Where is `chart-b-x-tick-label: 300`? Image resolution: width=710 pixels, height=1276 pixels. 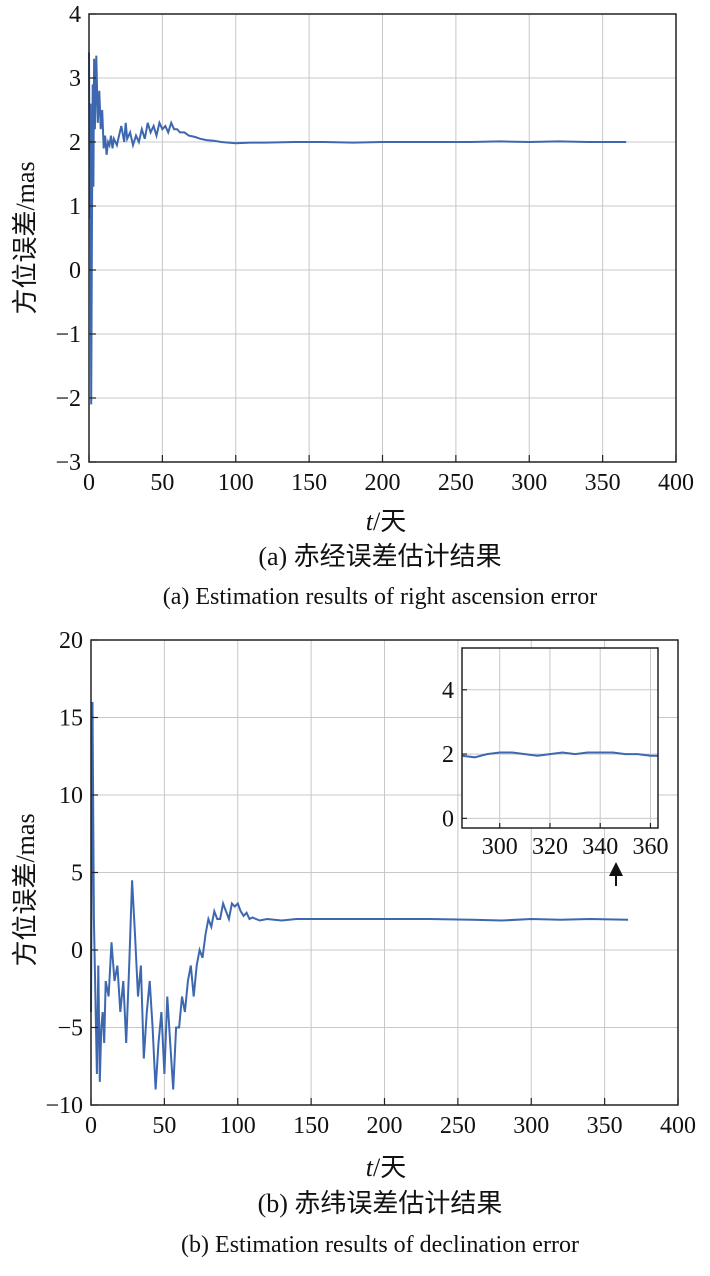
chart-b-x-tick-label: 300 is located at coordinates (531, 1126).